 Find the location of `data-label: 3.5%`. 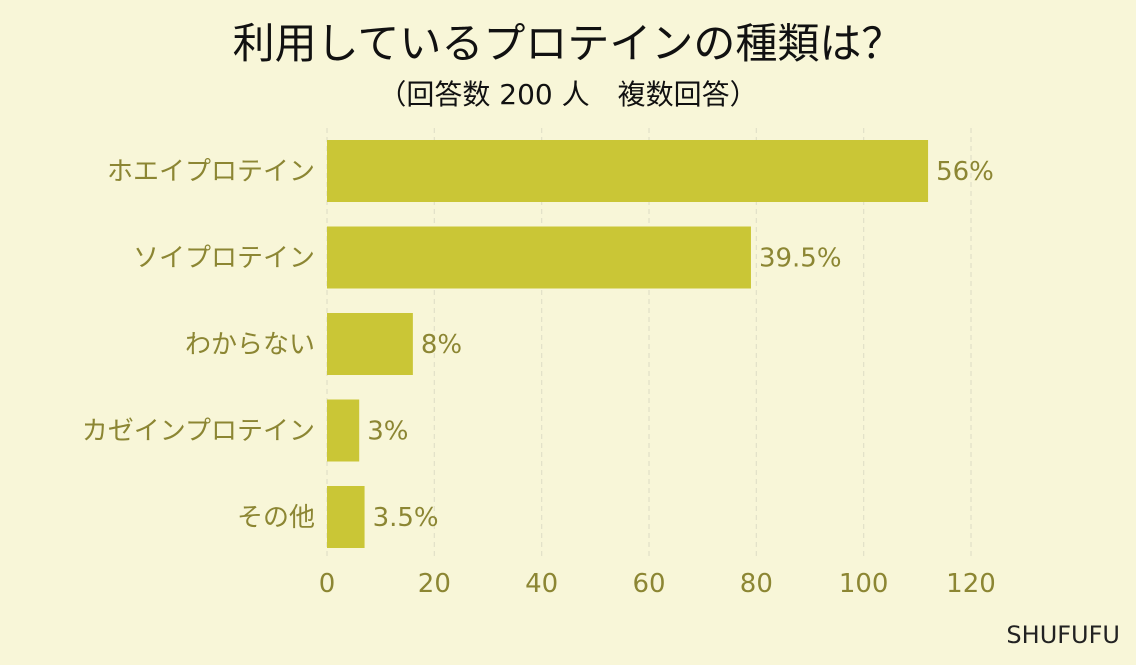

data-label: 3.5% is located at coordinates (406, 518).